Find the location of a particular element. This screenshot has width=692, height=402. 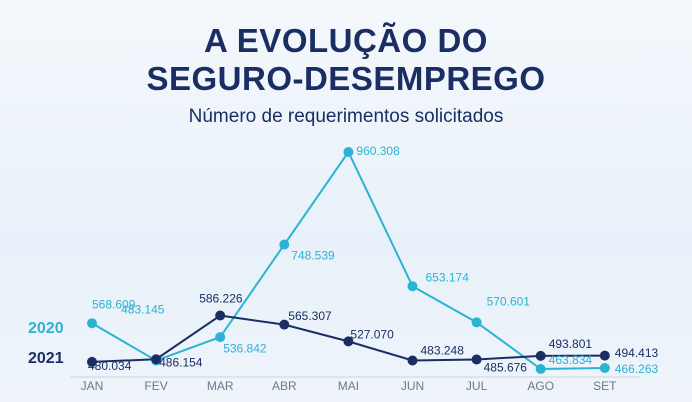

data-label: 486.154 is located at coordinates (181, 362).